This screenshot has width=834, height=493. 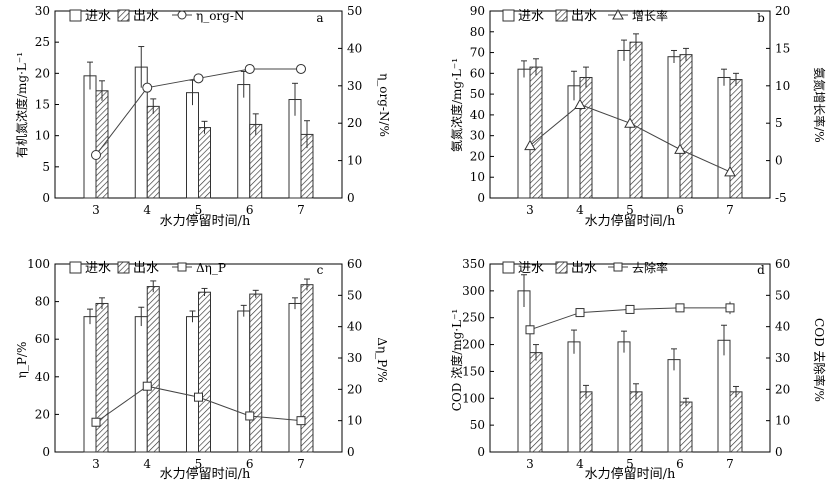 What do you see at coordinates (220, 16) in the screenshot?
I see `legend-label: η_org-N` at bounding box center [220, 16].